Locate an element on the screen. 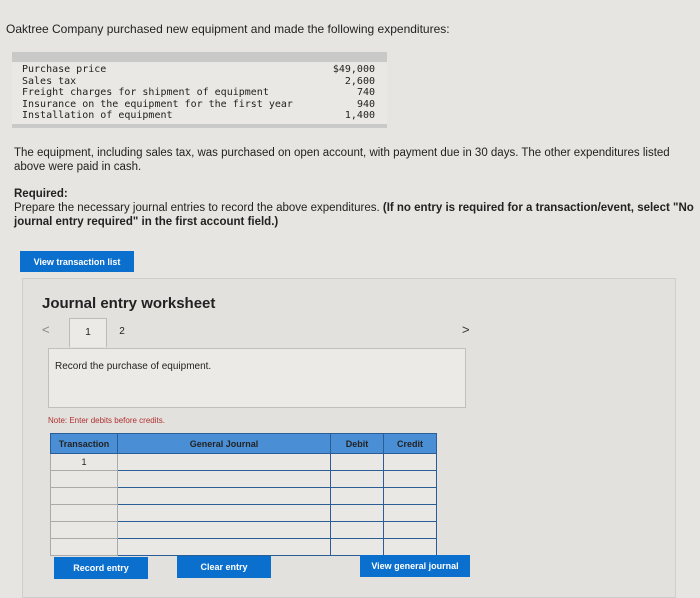 The height and width of the screenshot is (598, 700). expenditure-row: Sales tax 2,600 is located at coordinates (199, 82).